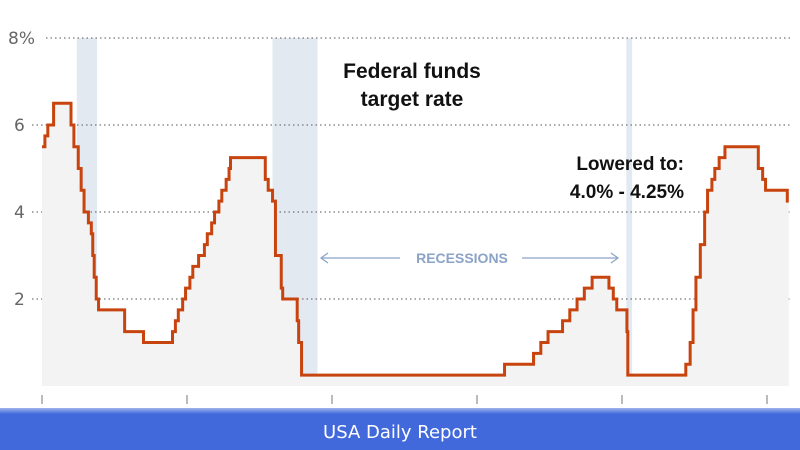  Describe the element at coordinates (615, 258) in the screenshot. I see `arrowhead-right-icon` at that location.